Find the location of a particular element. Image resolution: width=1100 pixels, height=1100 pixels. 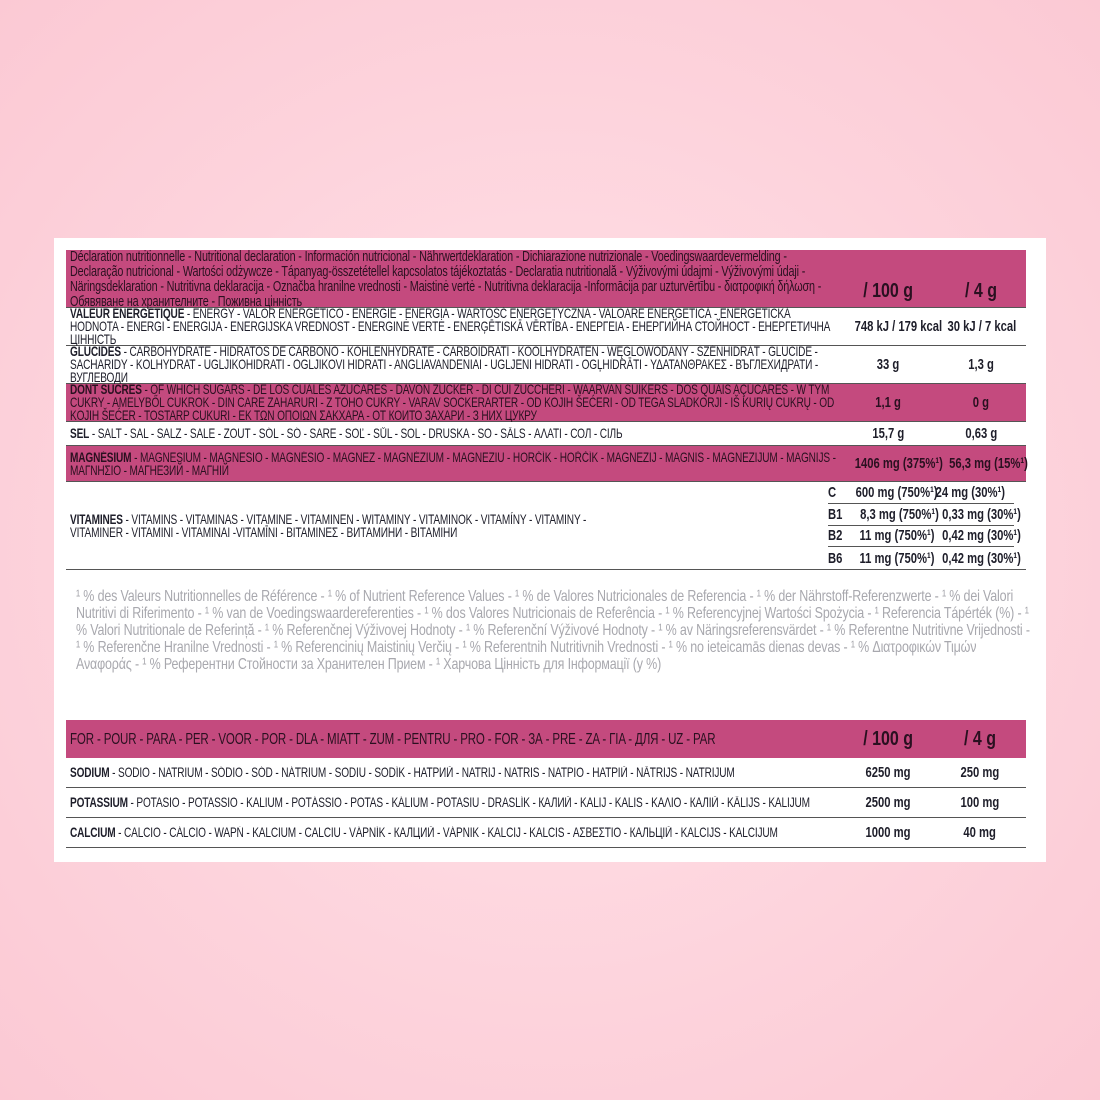

value-per-4g: 1,3 g is located at coordinates (981, 364).